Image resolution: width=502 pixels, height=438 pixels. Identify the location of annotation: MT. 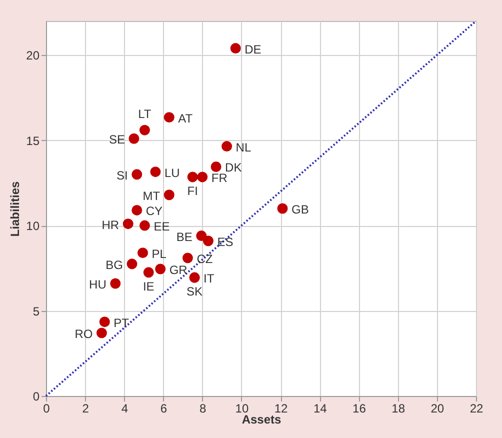
(151, 195).